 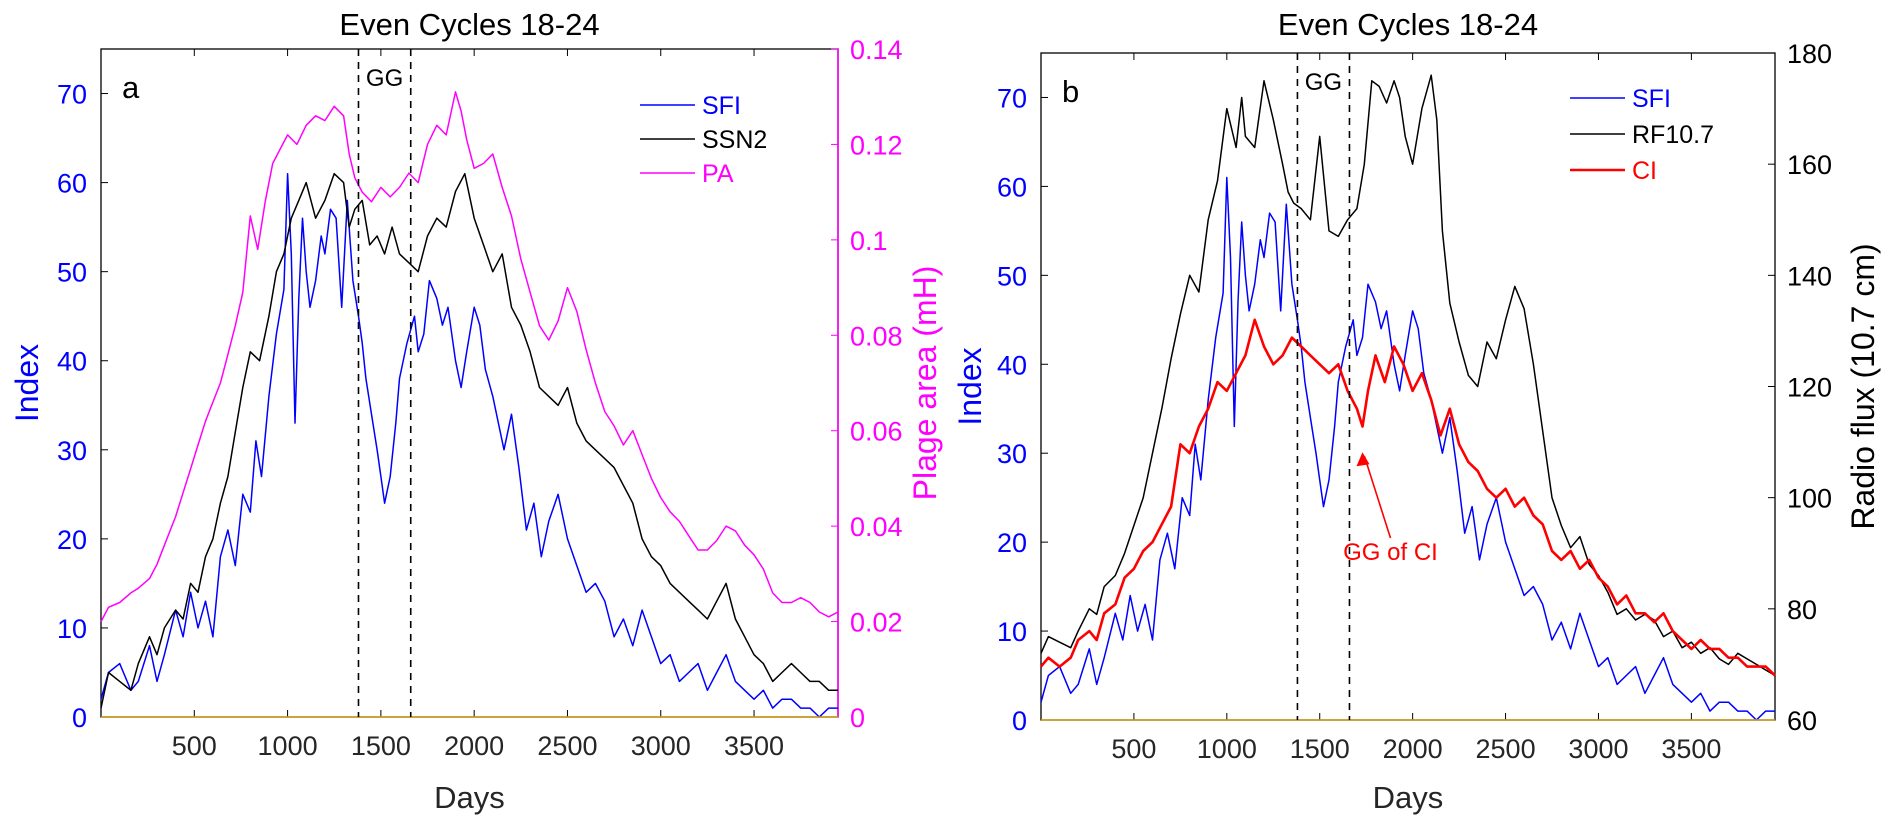 What do you see at coordinates (1673, 135) in the screenshot?
I see `legend-label: RF10.7` at bounding box center [1673, 135].